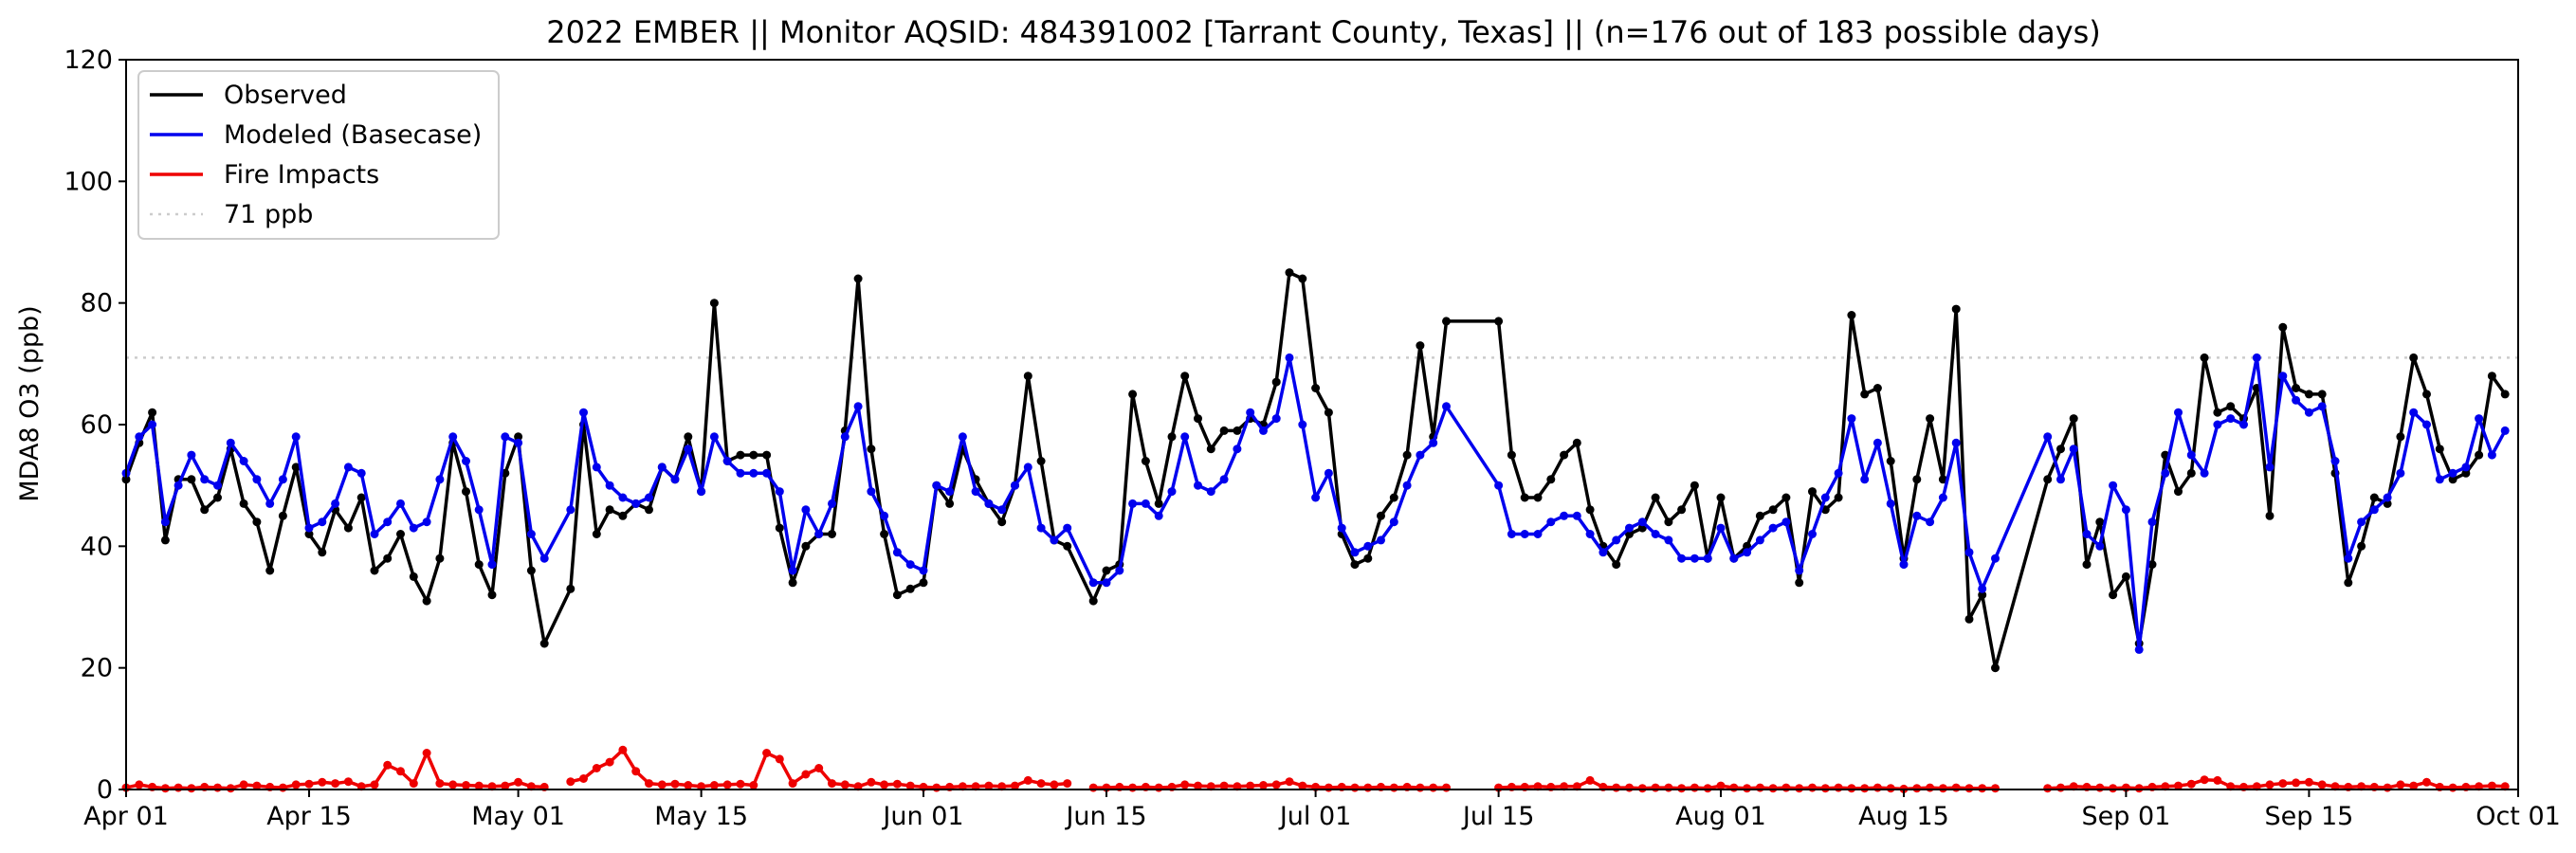  Describe the element at coordinates (1498, 816) in the screenshot. I see `x-tick-label: Jul 15` at that location.